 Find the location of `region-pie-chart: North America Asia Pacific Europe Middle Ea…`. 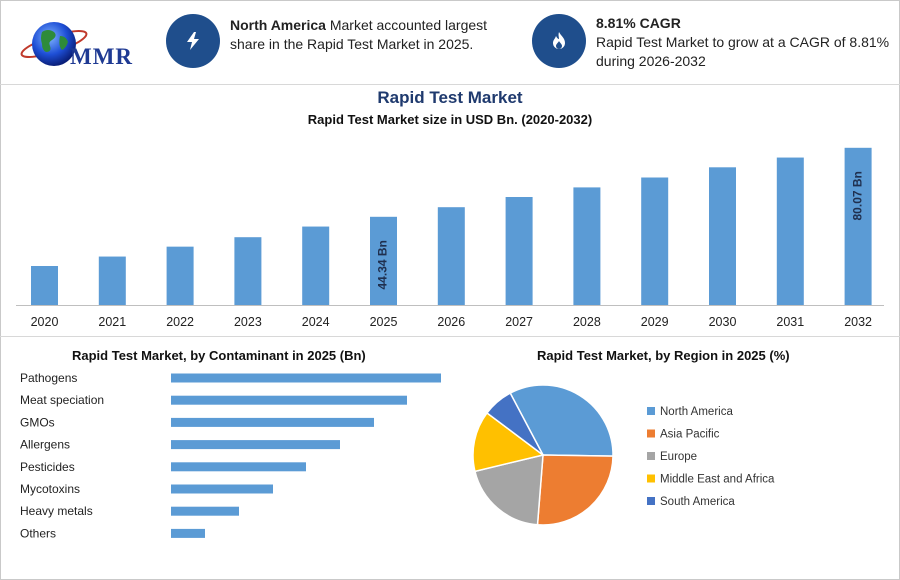

region-pie-chart: North America Asia Pacific Europe Middle Ea… is located at coordinates (623, 455).